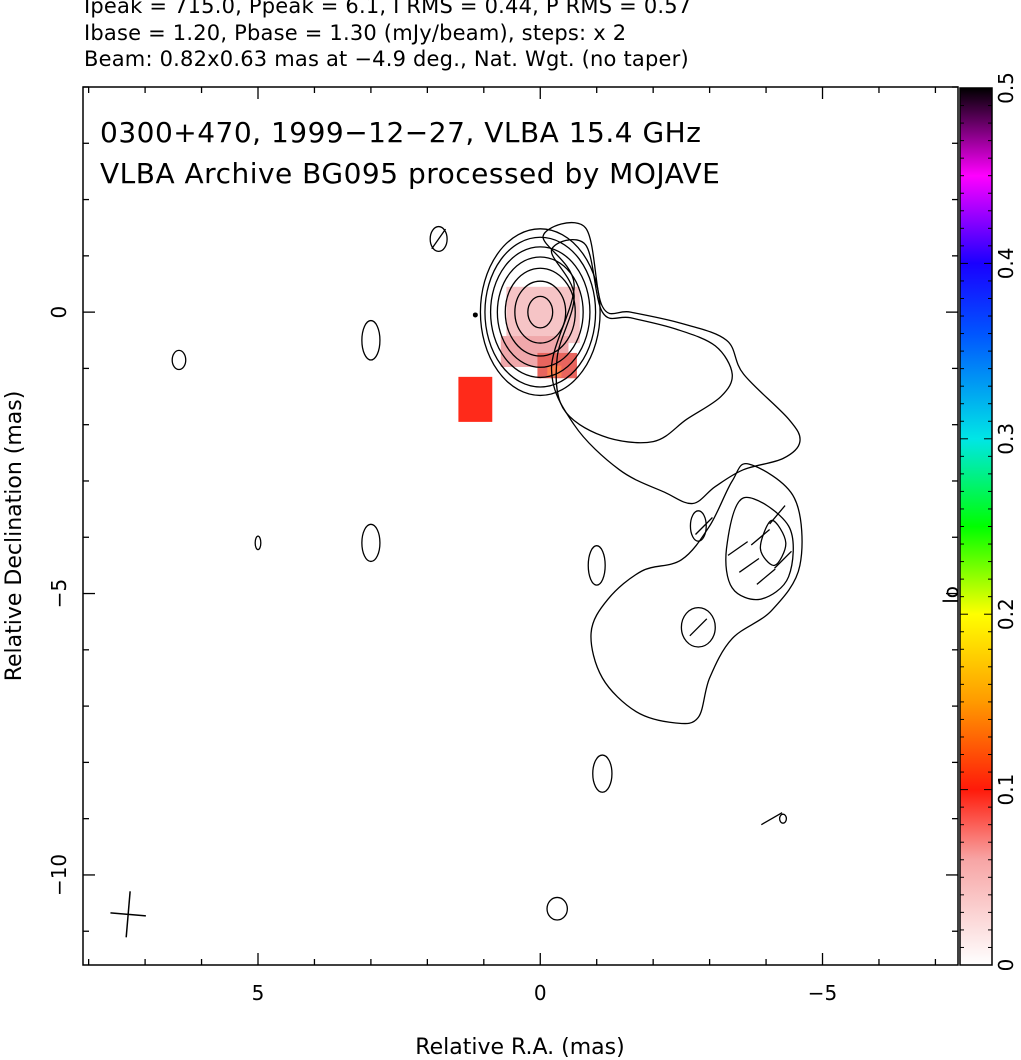  Describe the element at coordinates (1006, 965) in the screenshot. I see `colorbar-tick-label: 0` at that location.